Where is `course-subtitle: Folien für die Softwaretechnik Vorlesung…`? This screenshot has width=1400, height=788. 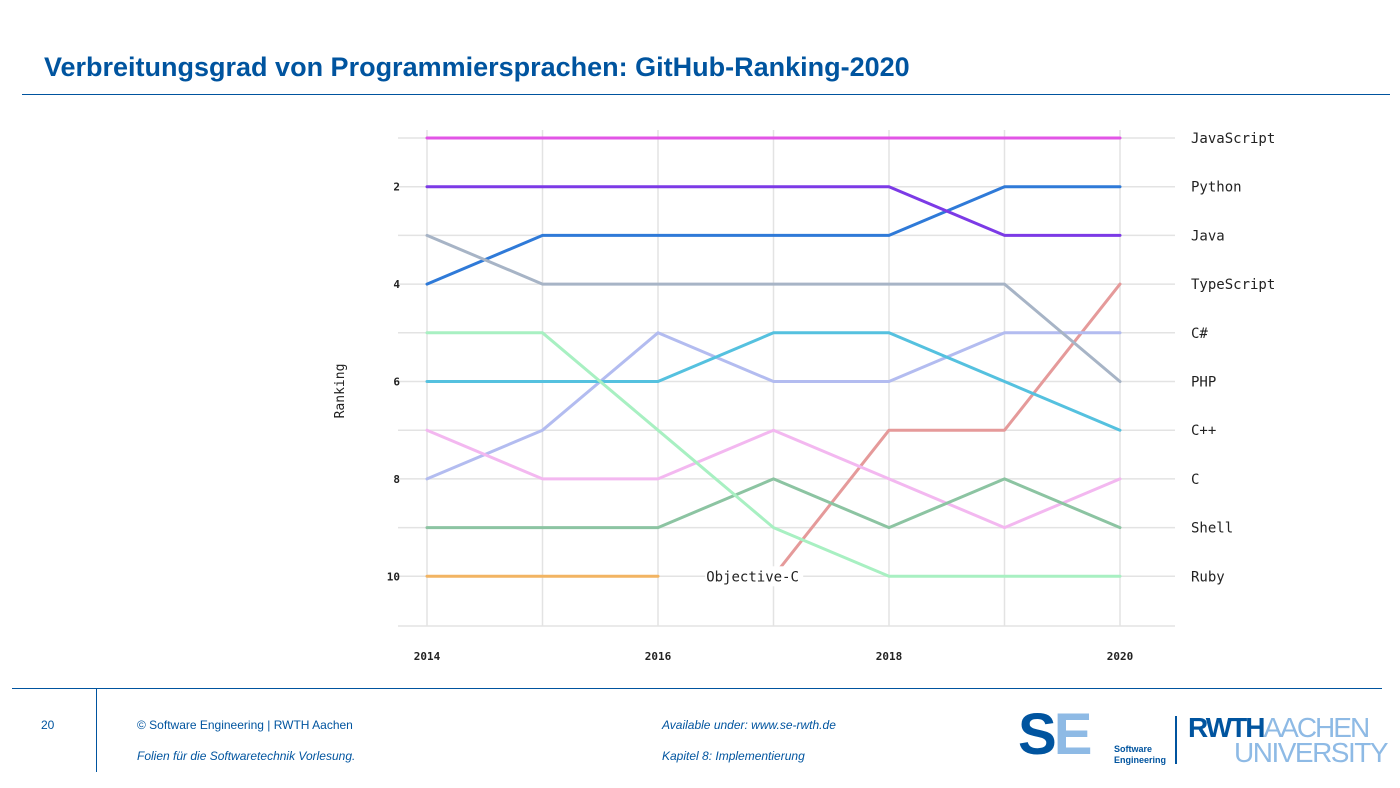 course-subtitle: Folien für die Softwaretechnik Vorlesung… is located at coordinates (246, 756).